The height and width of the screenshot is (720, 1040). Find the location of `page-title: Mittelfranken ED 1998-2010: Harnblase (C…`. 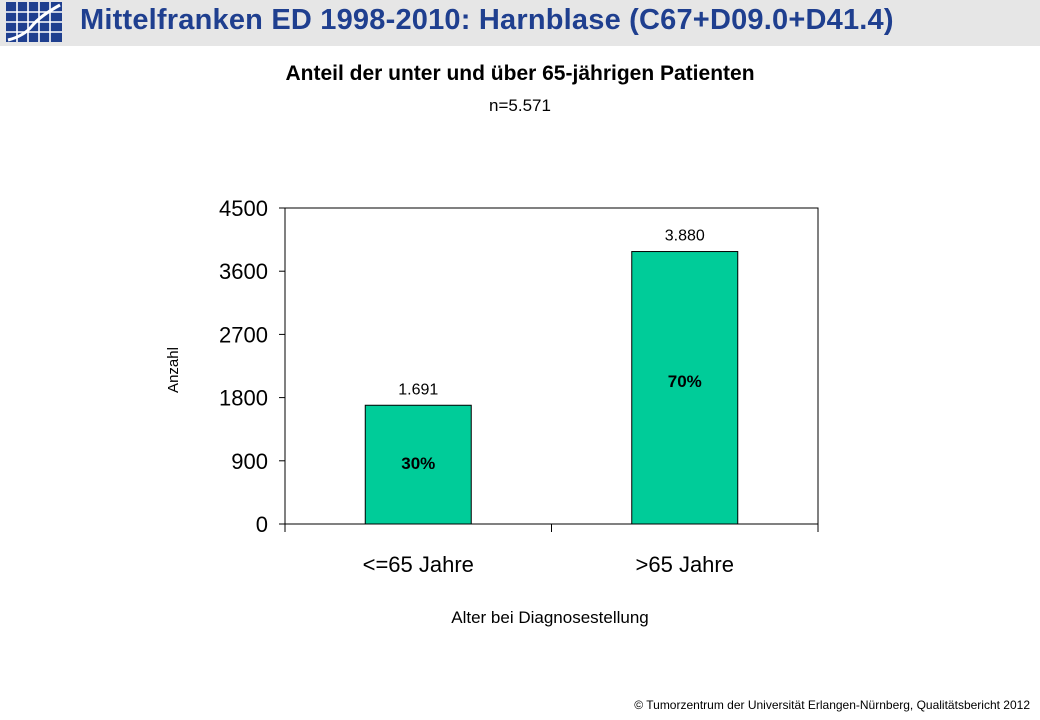

page-title: Mittelfranken ED 1998-2010: Harnblase (C… is located at coordinates (487, 20).